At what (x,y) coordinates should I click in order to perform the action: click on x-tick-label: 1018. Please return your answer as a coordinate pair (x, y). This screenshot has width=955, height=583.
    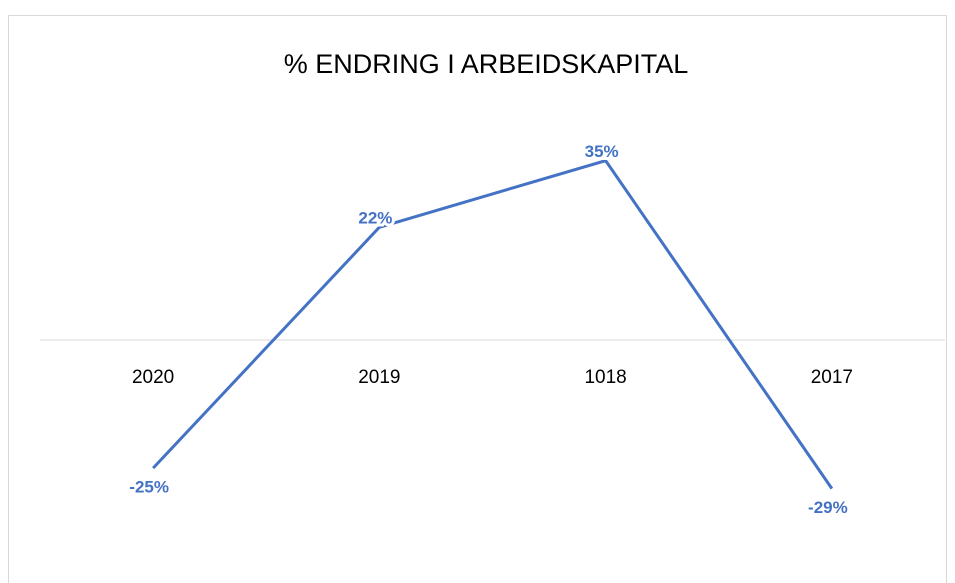
    Looking at the image, I should click on (605, 377).